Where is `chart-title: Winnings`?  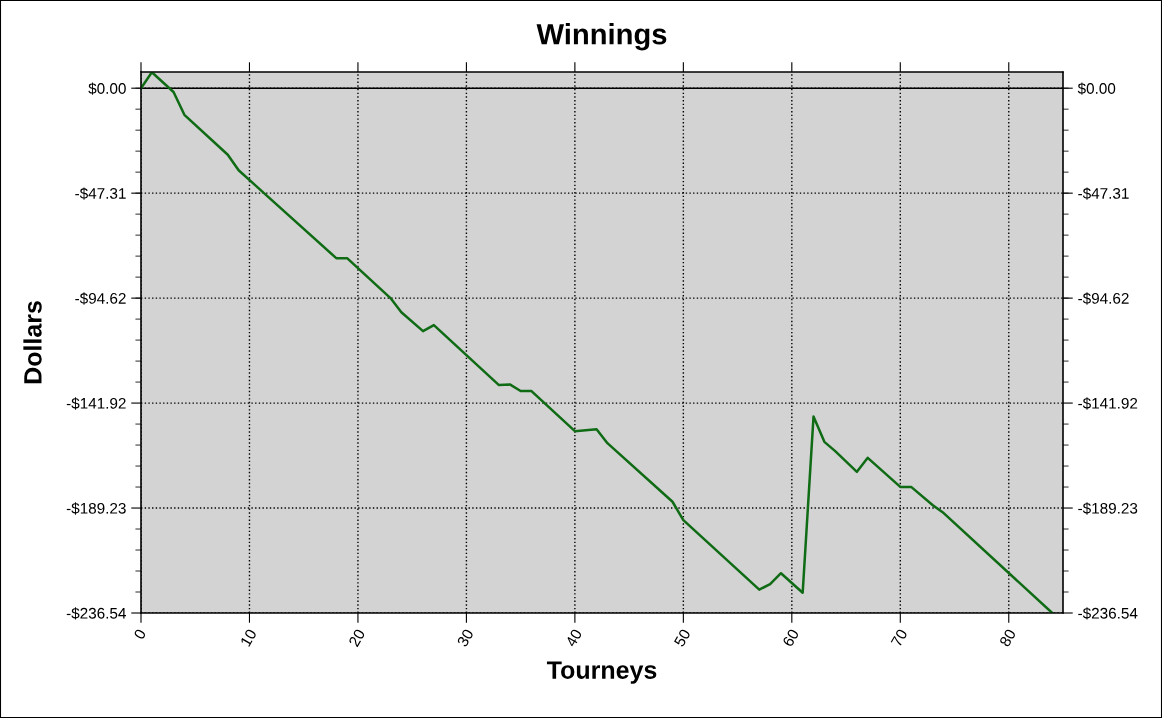 chart-title: Winnings is located at coordinates (601, 37).